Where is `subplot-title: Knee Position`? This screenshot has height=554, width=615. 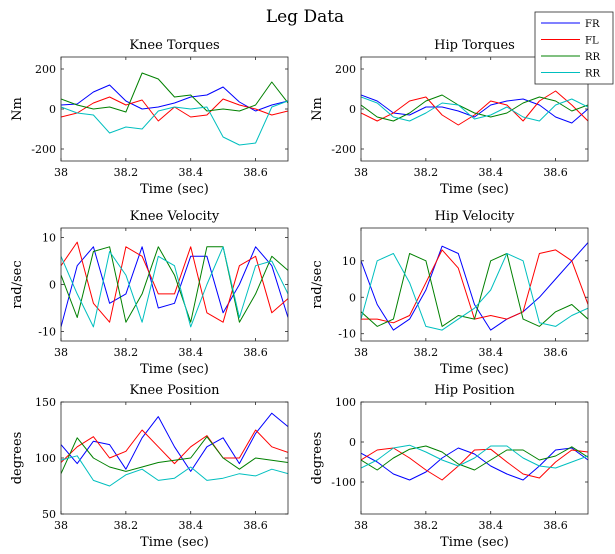
subplot-title: Knee Position is located at coordinates (174, 390).